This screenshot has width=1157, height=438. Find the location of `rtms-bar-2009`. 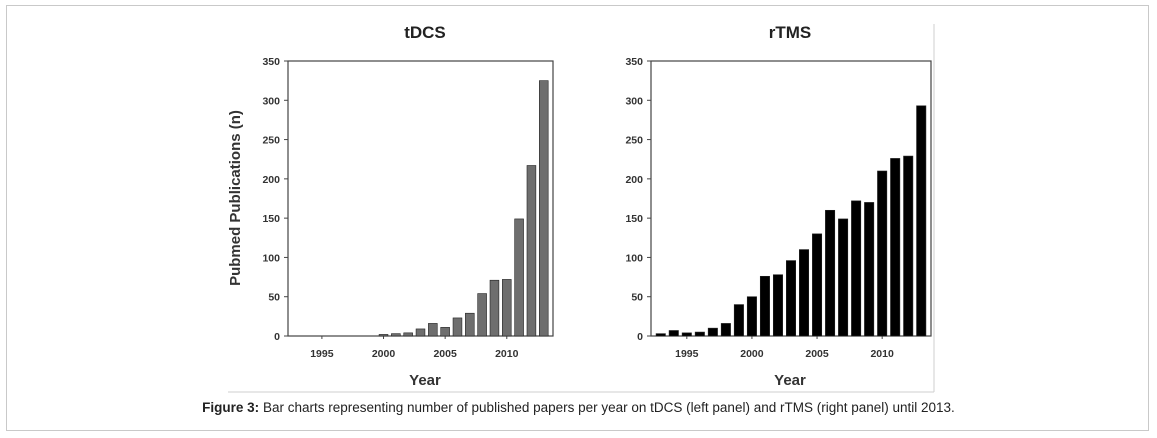

rtms-bar-2009 is located at coordinates (869, 269).